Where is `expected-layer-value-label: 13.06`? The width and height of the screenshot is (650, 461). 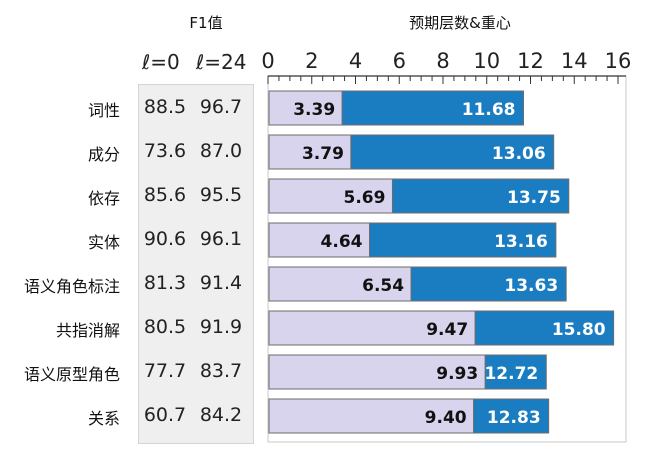 expected-layer-value-label: 13.06 is located at coordinates (519, 154).